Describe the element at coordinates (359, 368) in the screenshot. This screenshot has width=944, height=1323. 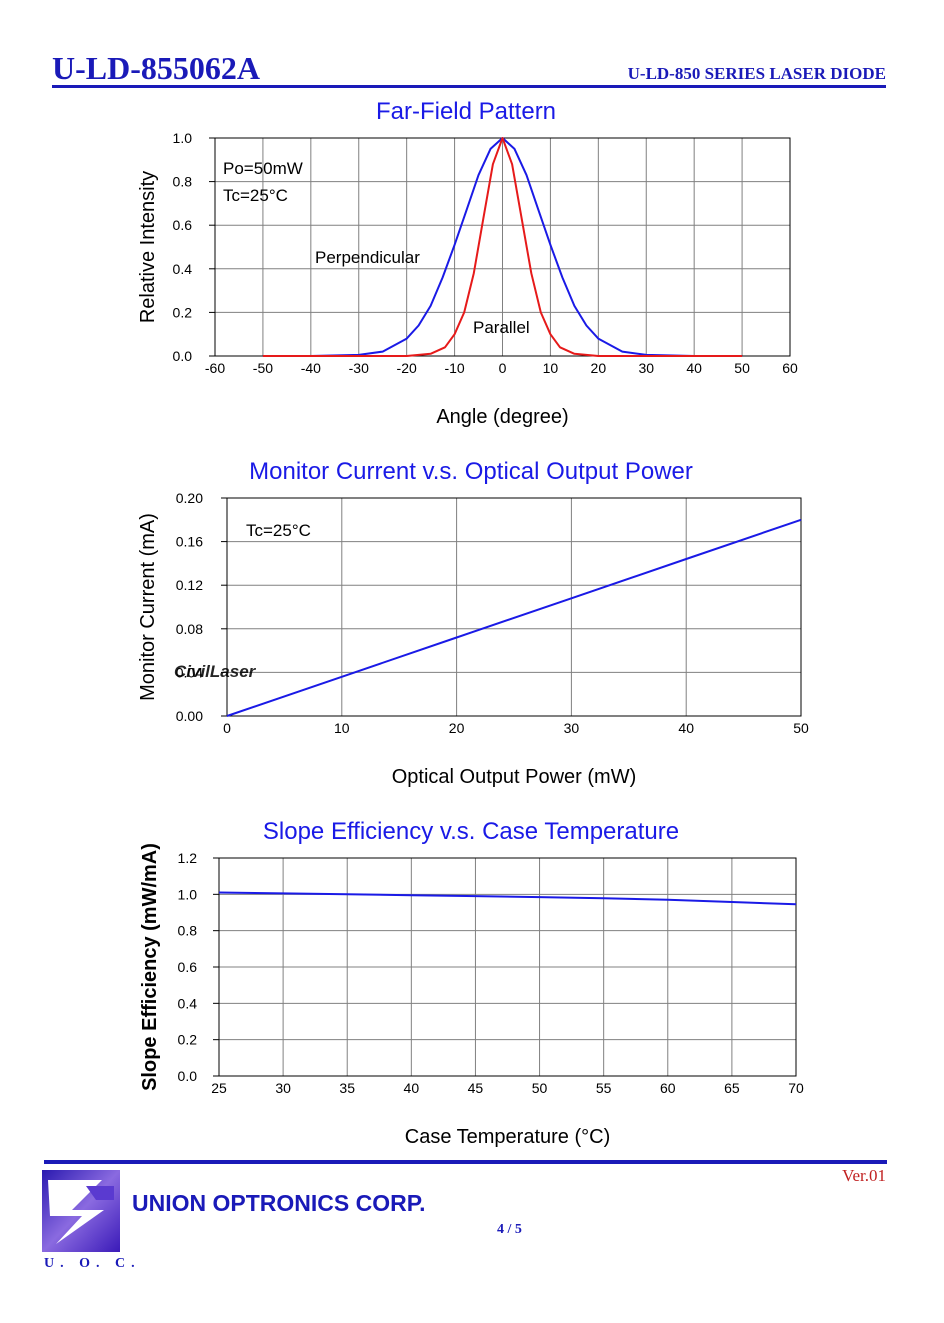
I see `x-tick-label: -30` at that location.